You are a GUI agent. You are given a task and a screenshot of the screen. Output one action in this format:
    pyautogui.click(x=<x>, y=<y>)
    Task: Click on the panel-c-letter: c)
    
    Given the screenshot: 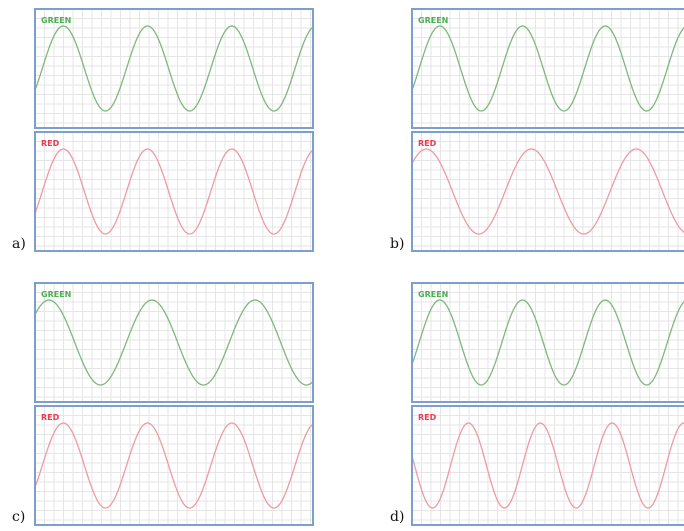 What is the action you would take?
    pyautogui.click(x=19, y=517)
    